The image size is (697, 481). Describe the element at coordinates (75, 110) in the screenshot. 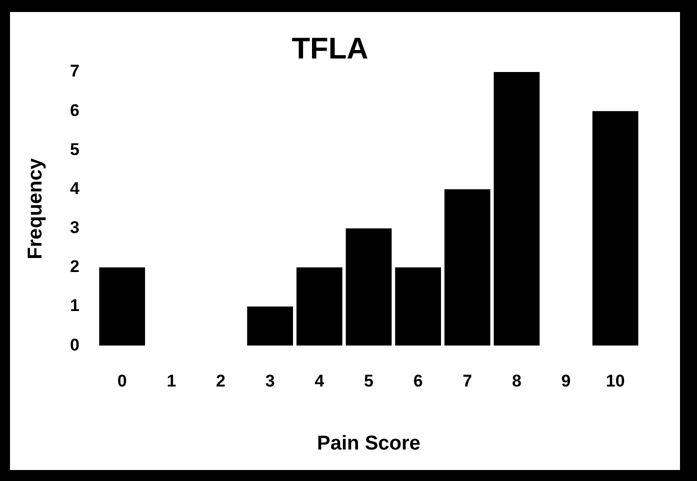

I see `y-tick-label: 6` at that location.